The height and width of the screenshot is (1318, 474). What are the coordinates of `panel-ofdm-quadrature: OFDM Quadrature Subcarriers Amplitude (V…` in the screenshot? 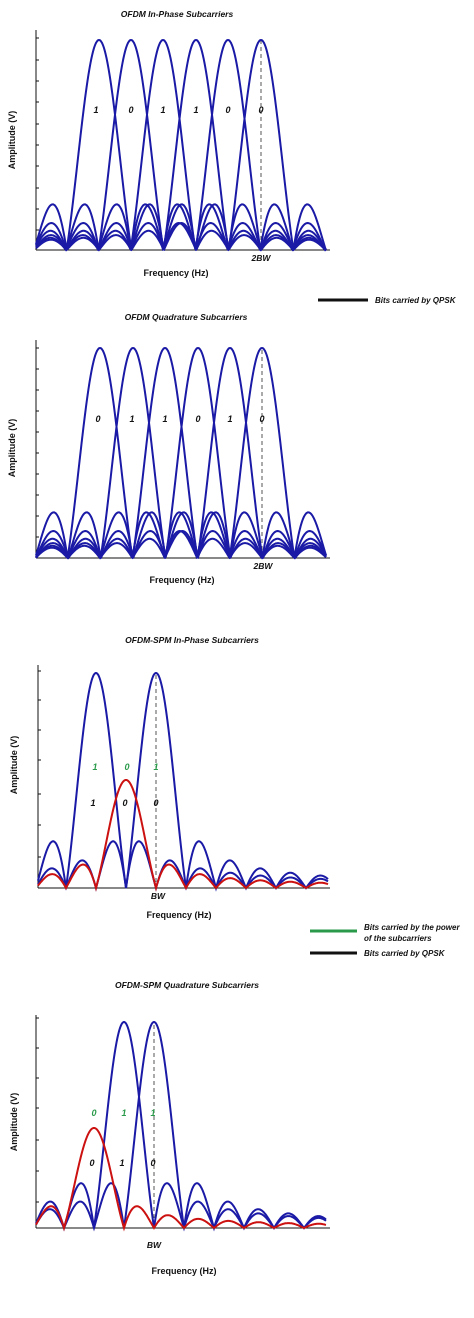 It's located at (168, 448).